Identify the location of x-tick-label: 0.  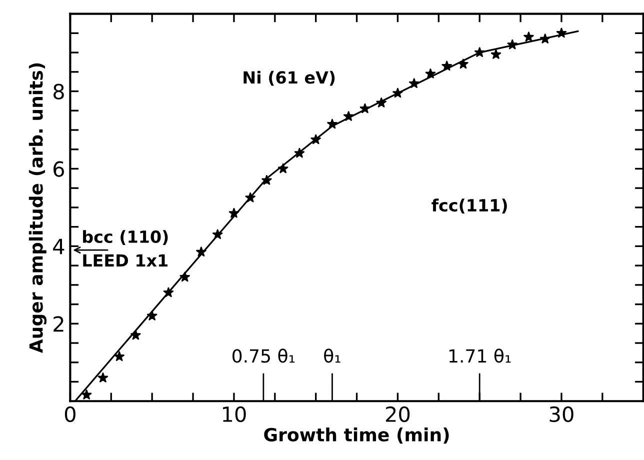
(70, 414).